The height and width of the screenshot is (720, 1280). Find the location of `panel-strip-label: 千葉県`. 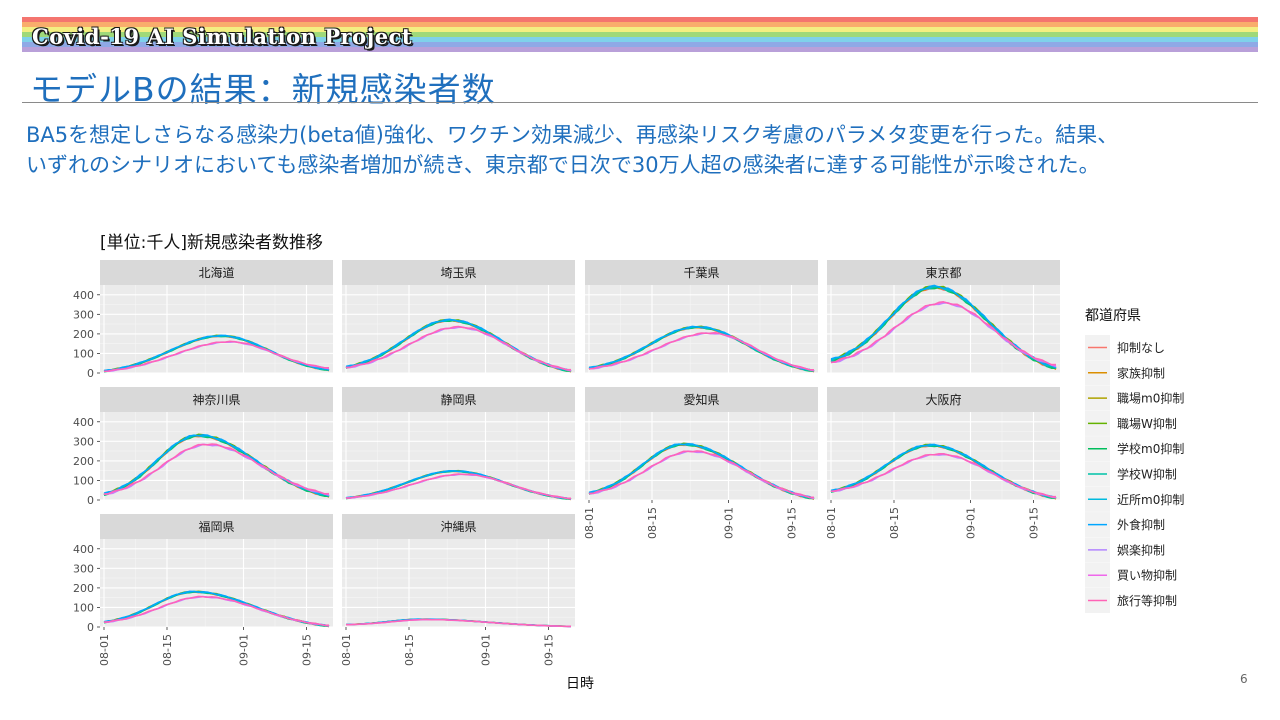

panel-strip-label: 千葉県 is located at coordinates (701, 273).